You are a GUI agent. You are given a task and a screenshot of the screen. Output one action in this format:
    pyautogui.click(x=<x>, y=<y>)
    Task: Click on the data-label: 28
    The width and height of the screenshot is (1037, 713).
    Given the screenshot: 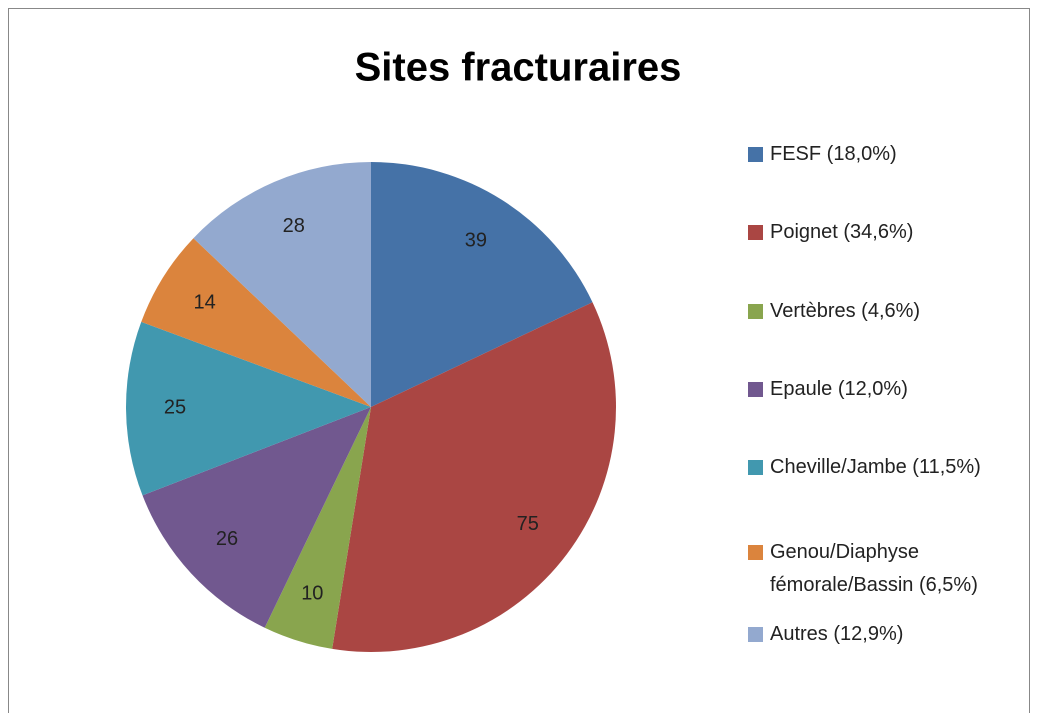 What is the action you would take?
    pyautogui.click(x=294, y=226)
    